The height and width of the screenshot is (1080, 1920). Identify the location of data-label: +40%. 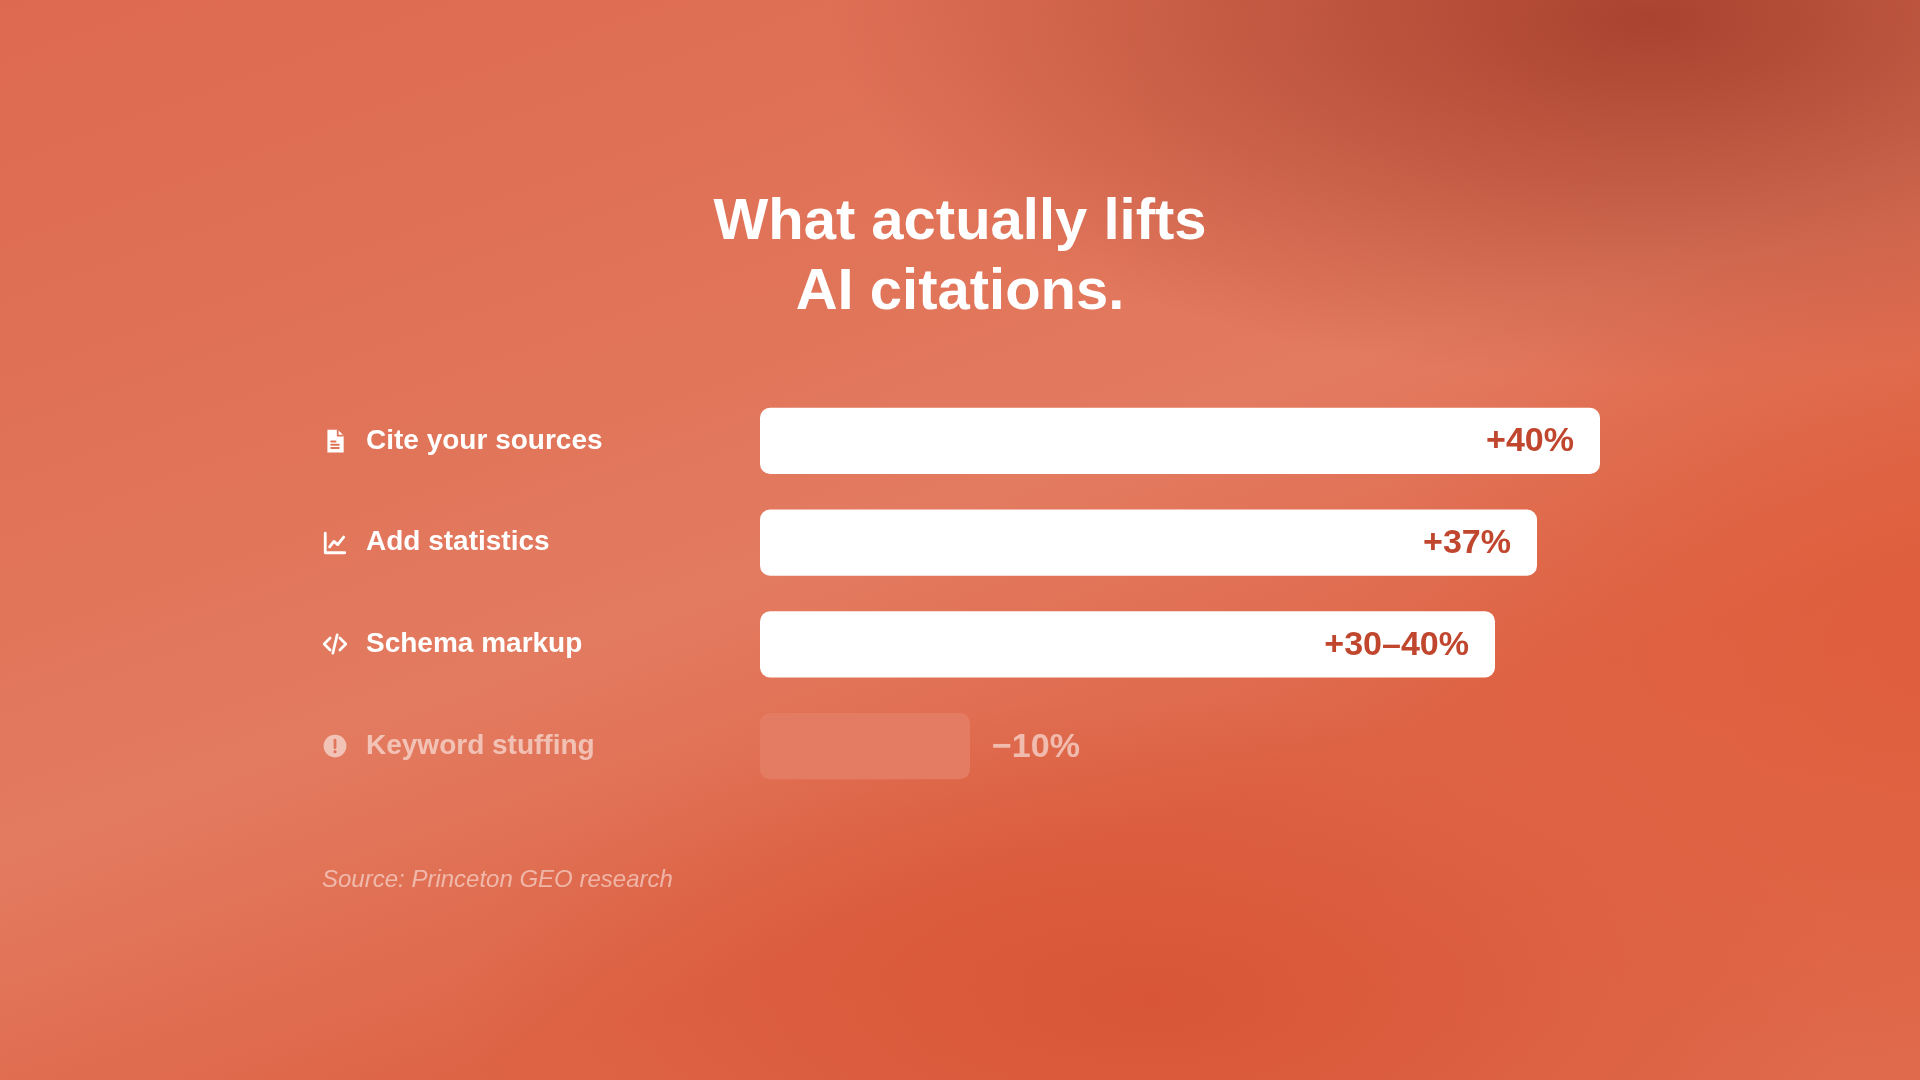
(1530, 439).